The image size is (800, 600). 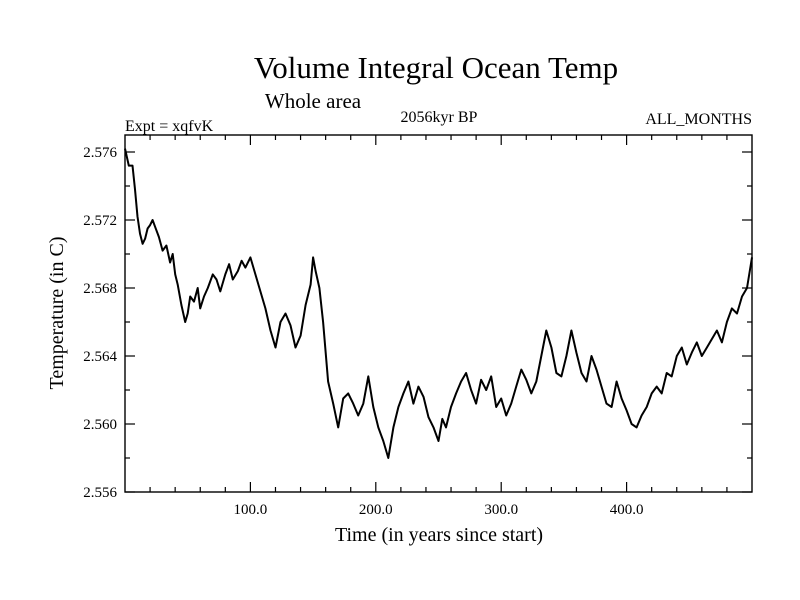 What do you see at coordinates (439, 117) in the screenshot?
I see `period-label: 2056kyr BP` at bounding box center [439, 117].